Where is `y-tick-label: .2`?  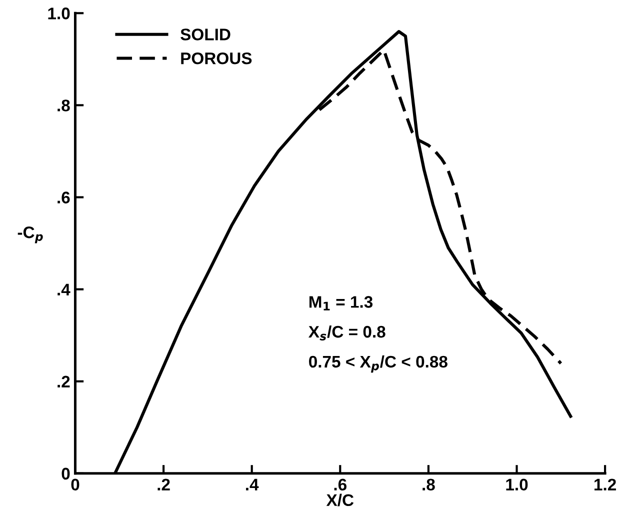 y-tick-label: .2 is located at coordinates (64, 382).